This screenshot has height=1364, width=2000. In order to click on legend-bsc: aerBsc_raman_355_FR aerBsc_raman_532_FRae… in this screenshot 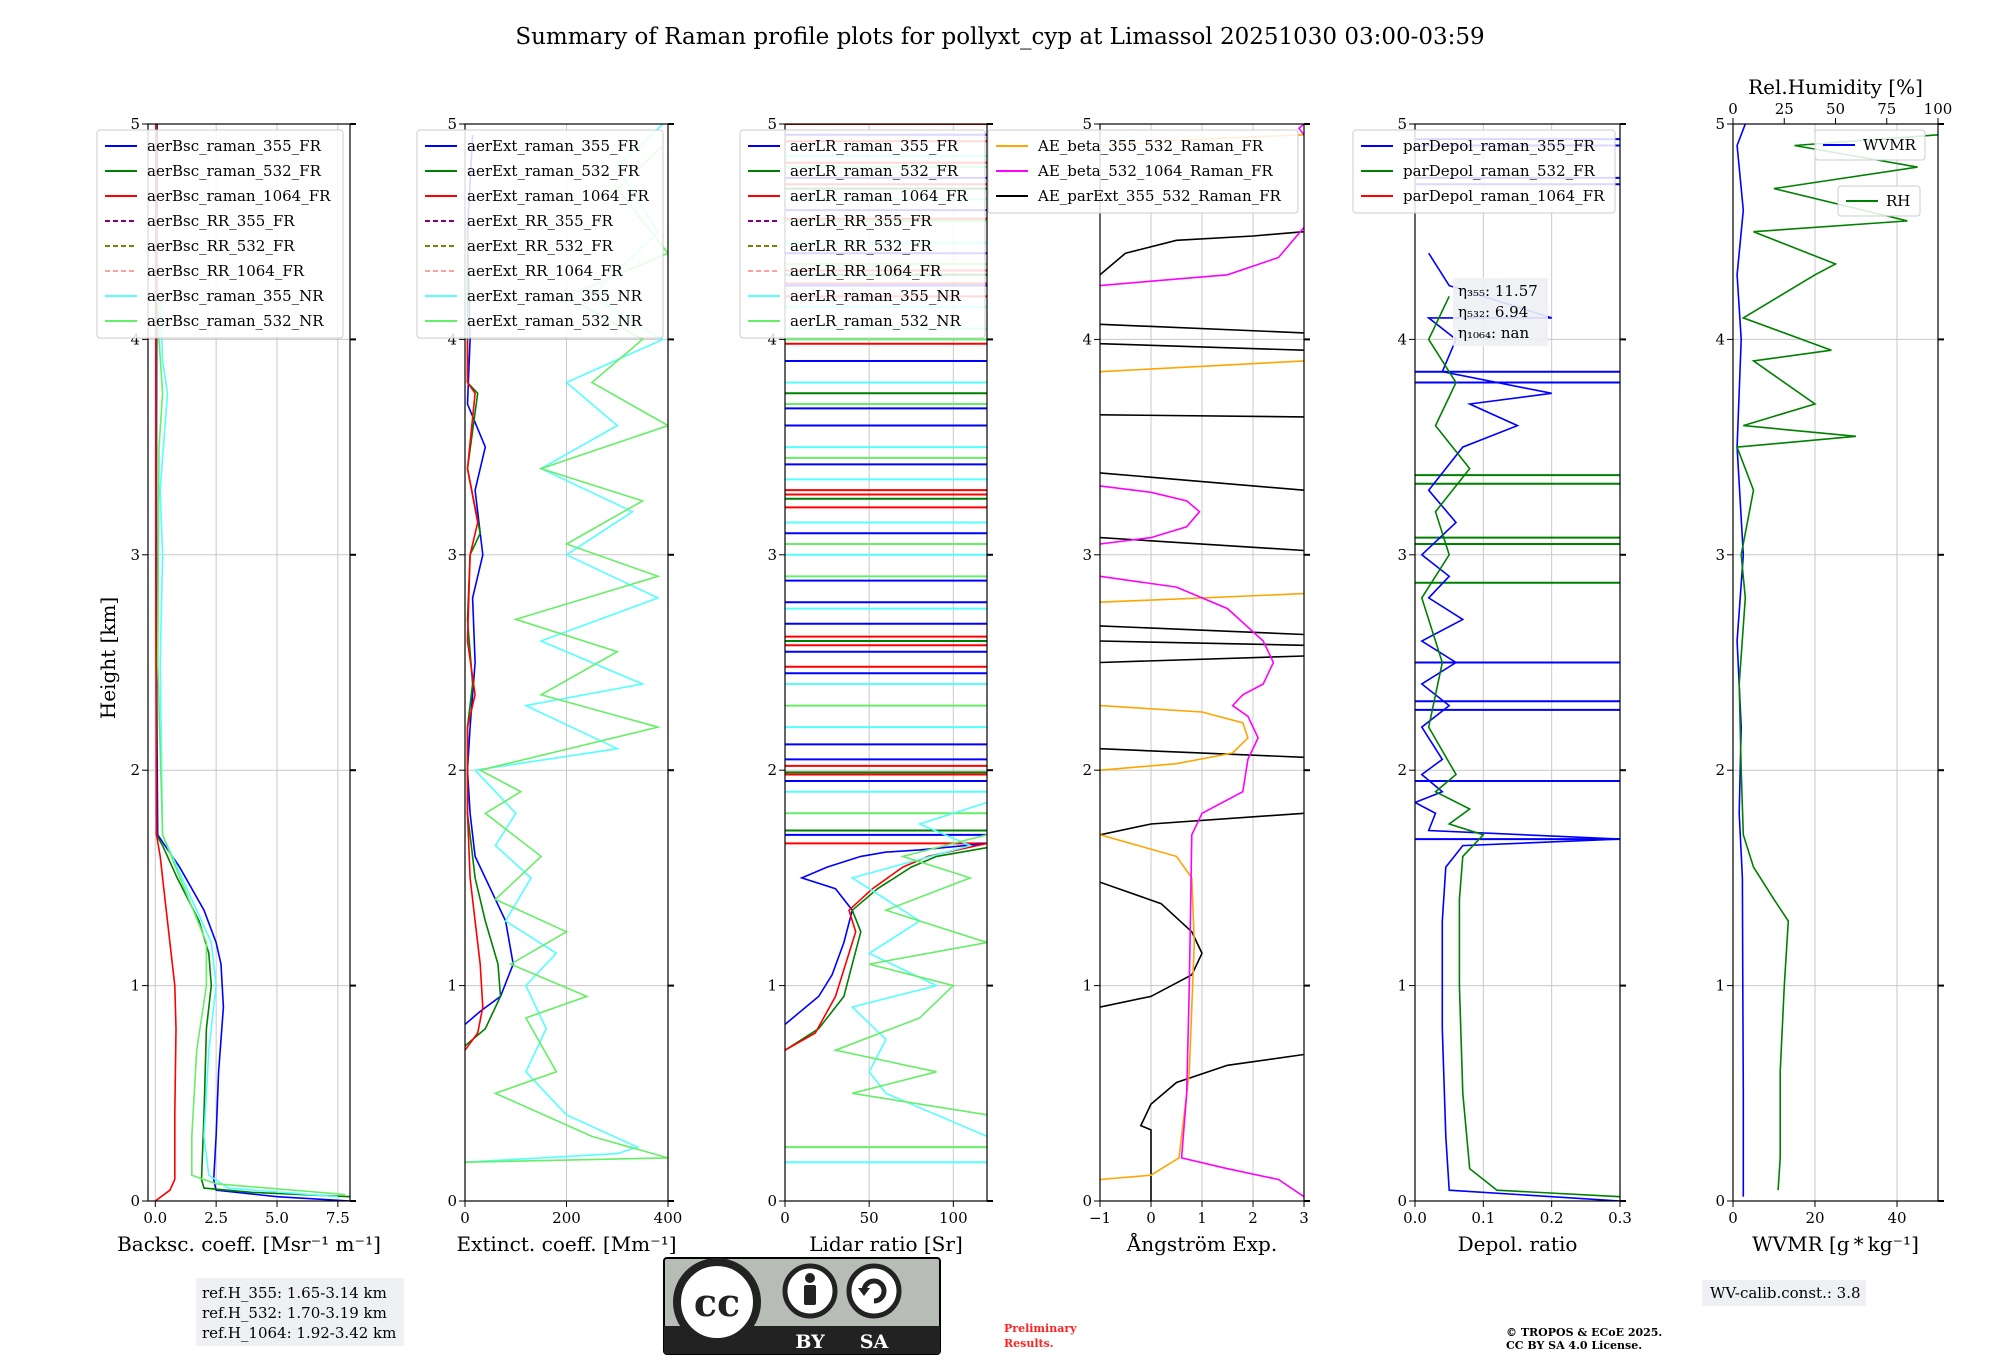, I will do `click(220, 234)`.